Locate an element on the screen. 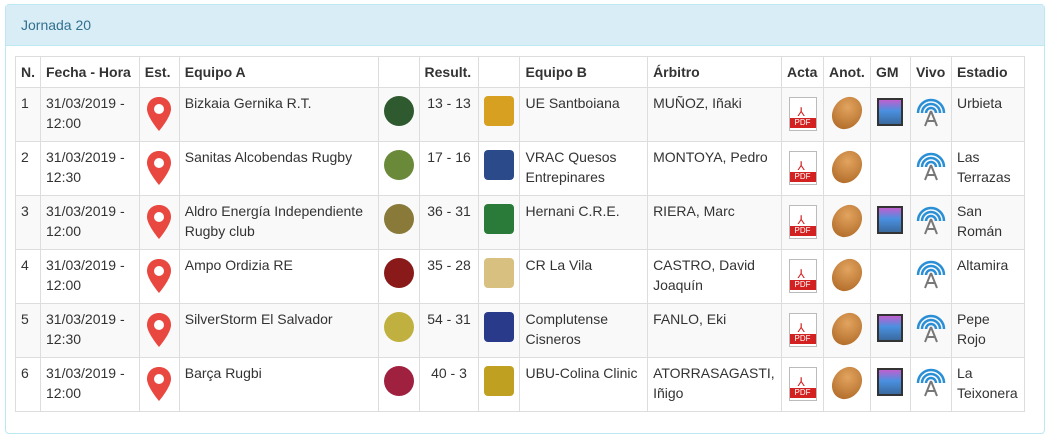 This screenshot has height=439, width=1049. team-a: Bizkaia Gernika R.T. is located at coordinates (278, 114).